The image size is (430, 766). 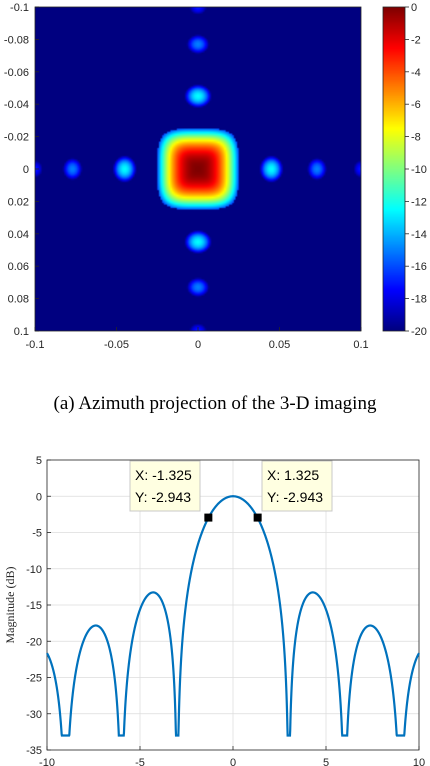 What do you see at coordinates (116, 345) in the screenshot?
I see `heatmap-x-tick-label: -0.05` at bounding box center [116, 345].